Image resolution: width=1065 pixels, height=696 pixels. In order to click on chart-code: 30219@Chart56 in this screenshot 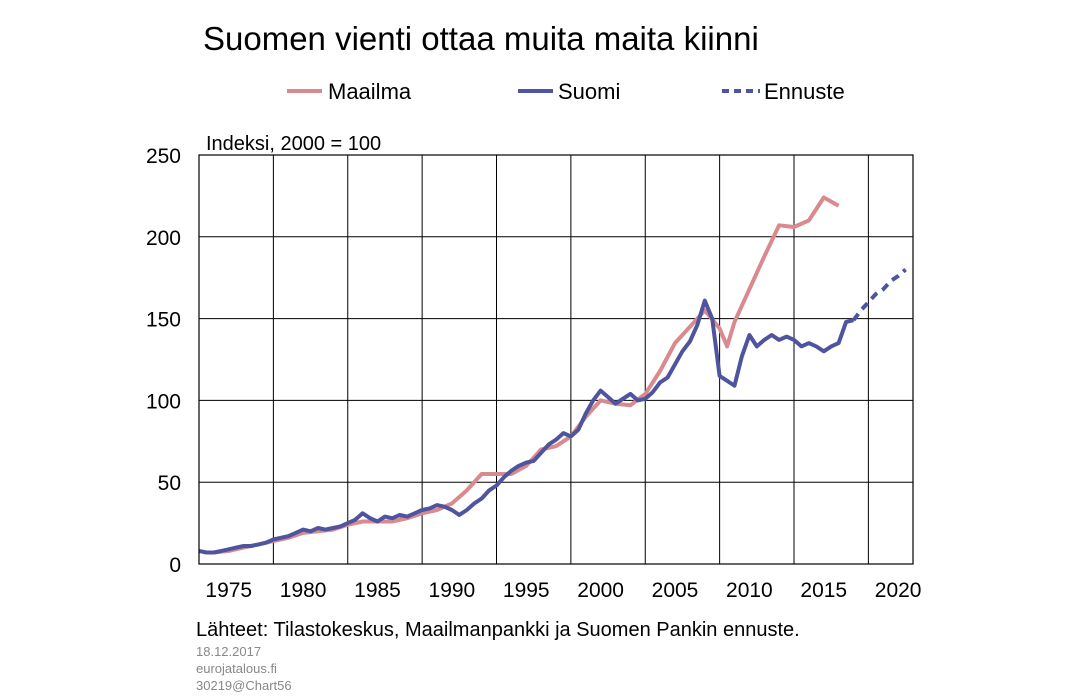, I will do `click(244, 685)`.